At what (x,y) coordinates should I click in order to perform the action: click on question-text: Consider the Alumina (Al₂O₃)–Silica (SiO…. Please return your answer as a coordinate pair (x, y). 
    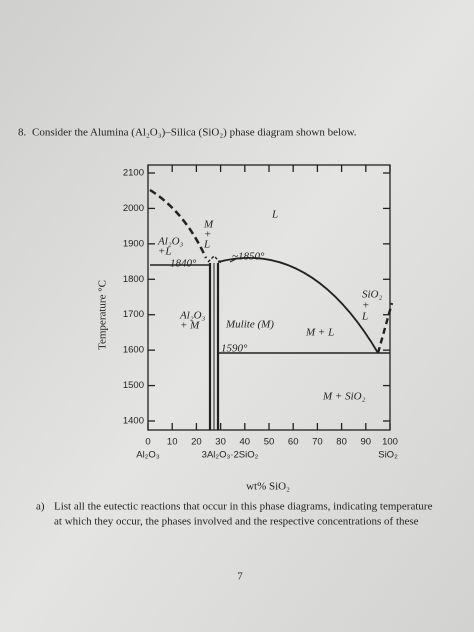
    Looking at the image, I should click on (194, 133).